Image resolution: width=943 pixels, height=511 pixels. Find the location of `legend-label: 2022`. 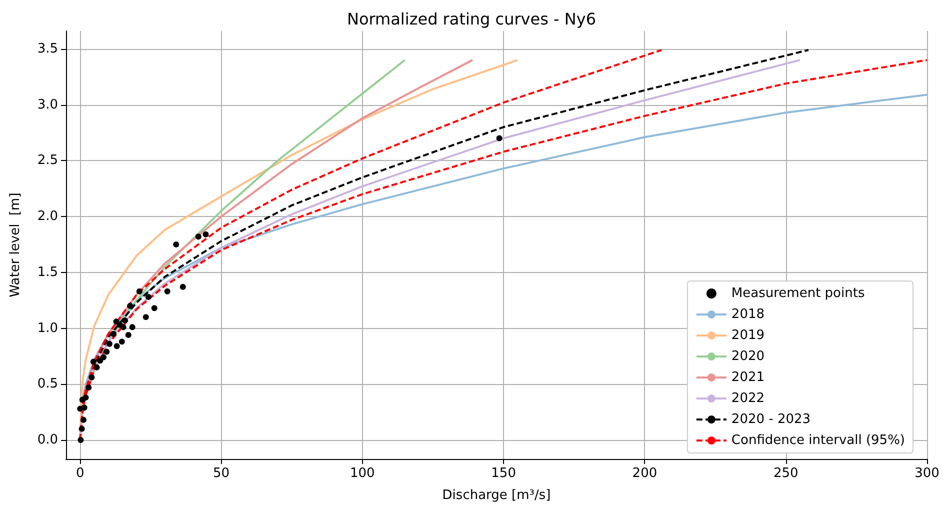

legend-label: 2022 is located at coordinates (748, 398).